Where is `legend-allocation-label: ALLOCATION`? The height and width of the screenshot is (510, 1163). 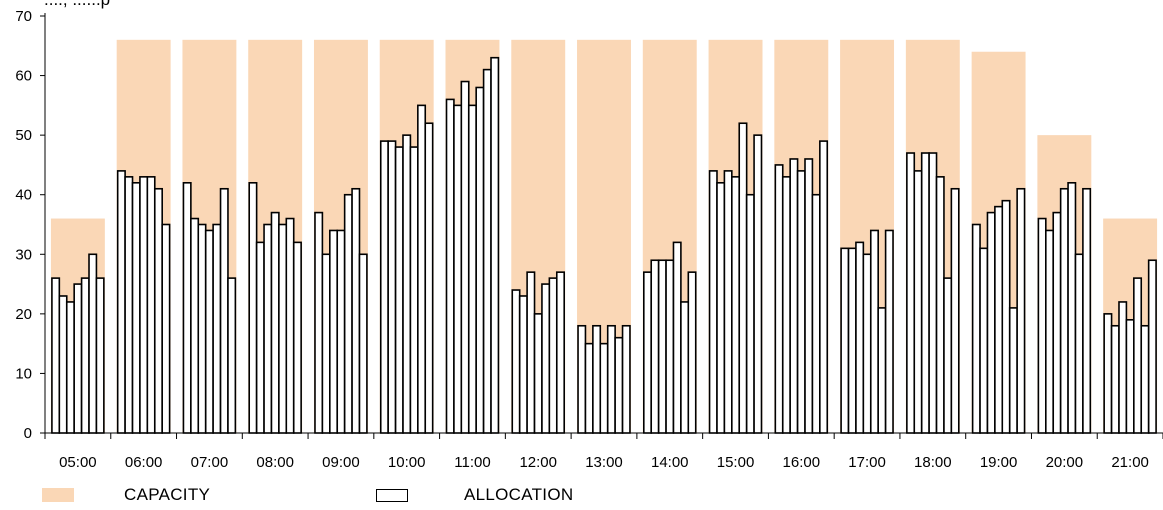 legend-allocation-label: ALLOCATION is located at coordinates (519, 494).